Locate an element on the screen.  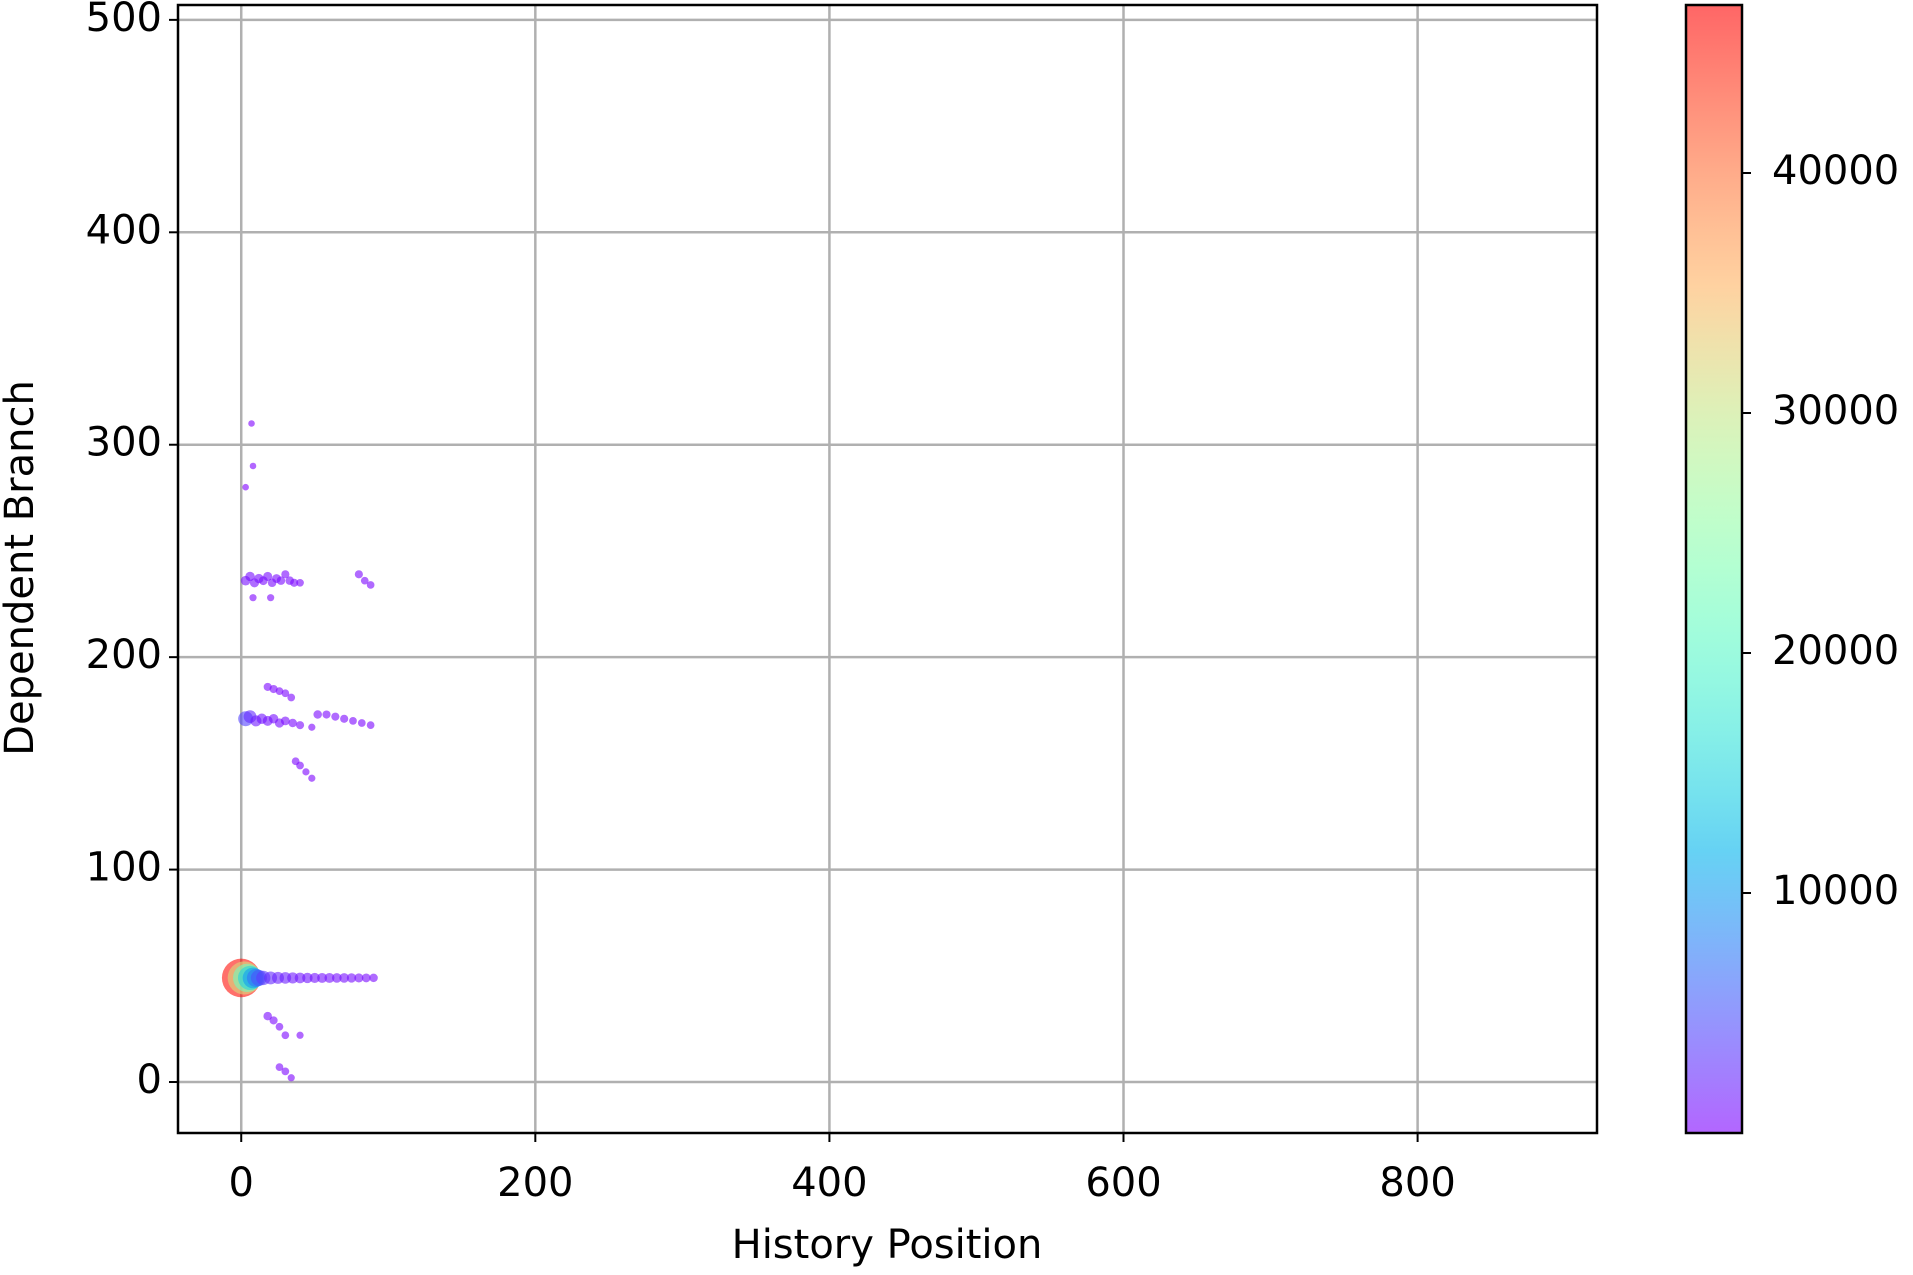
y-tick-label: 300 is located at coordinates (124, 443).